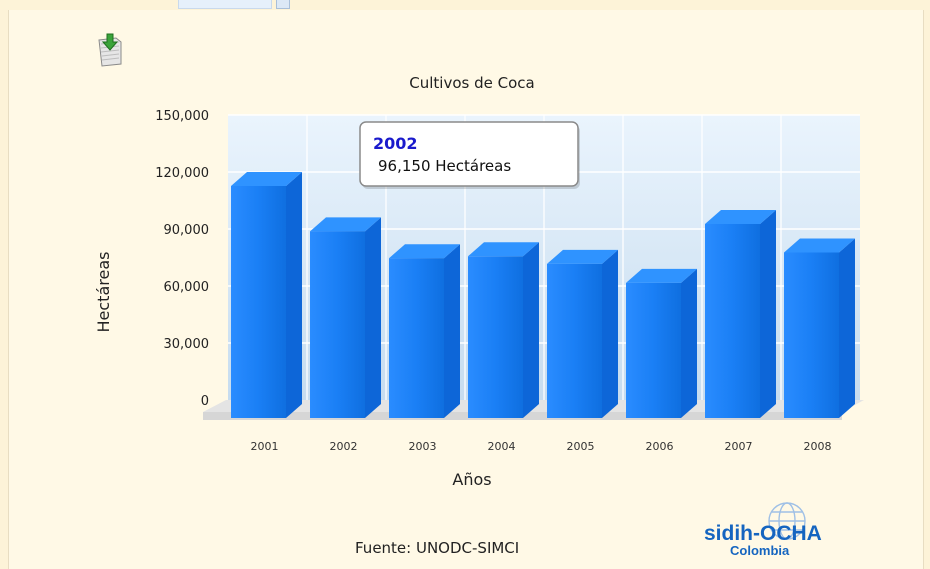  I want to click on blank-field, so click(225, 4).